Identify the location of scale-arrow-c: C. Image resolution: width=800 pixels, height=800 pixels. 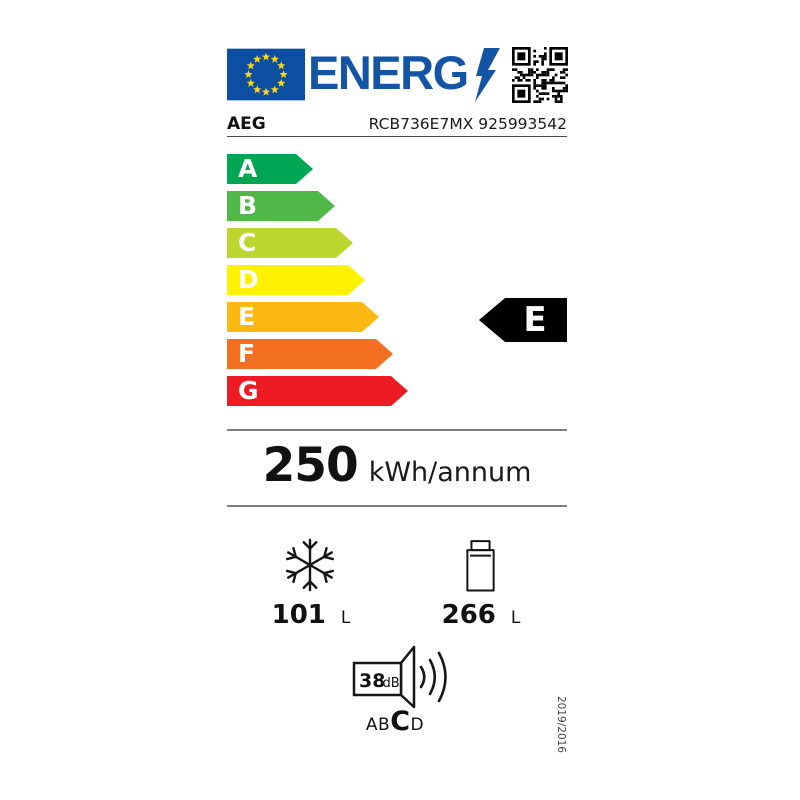
(290, 243).